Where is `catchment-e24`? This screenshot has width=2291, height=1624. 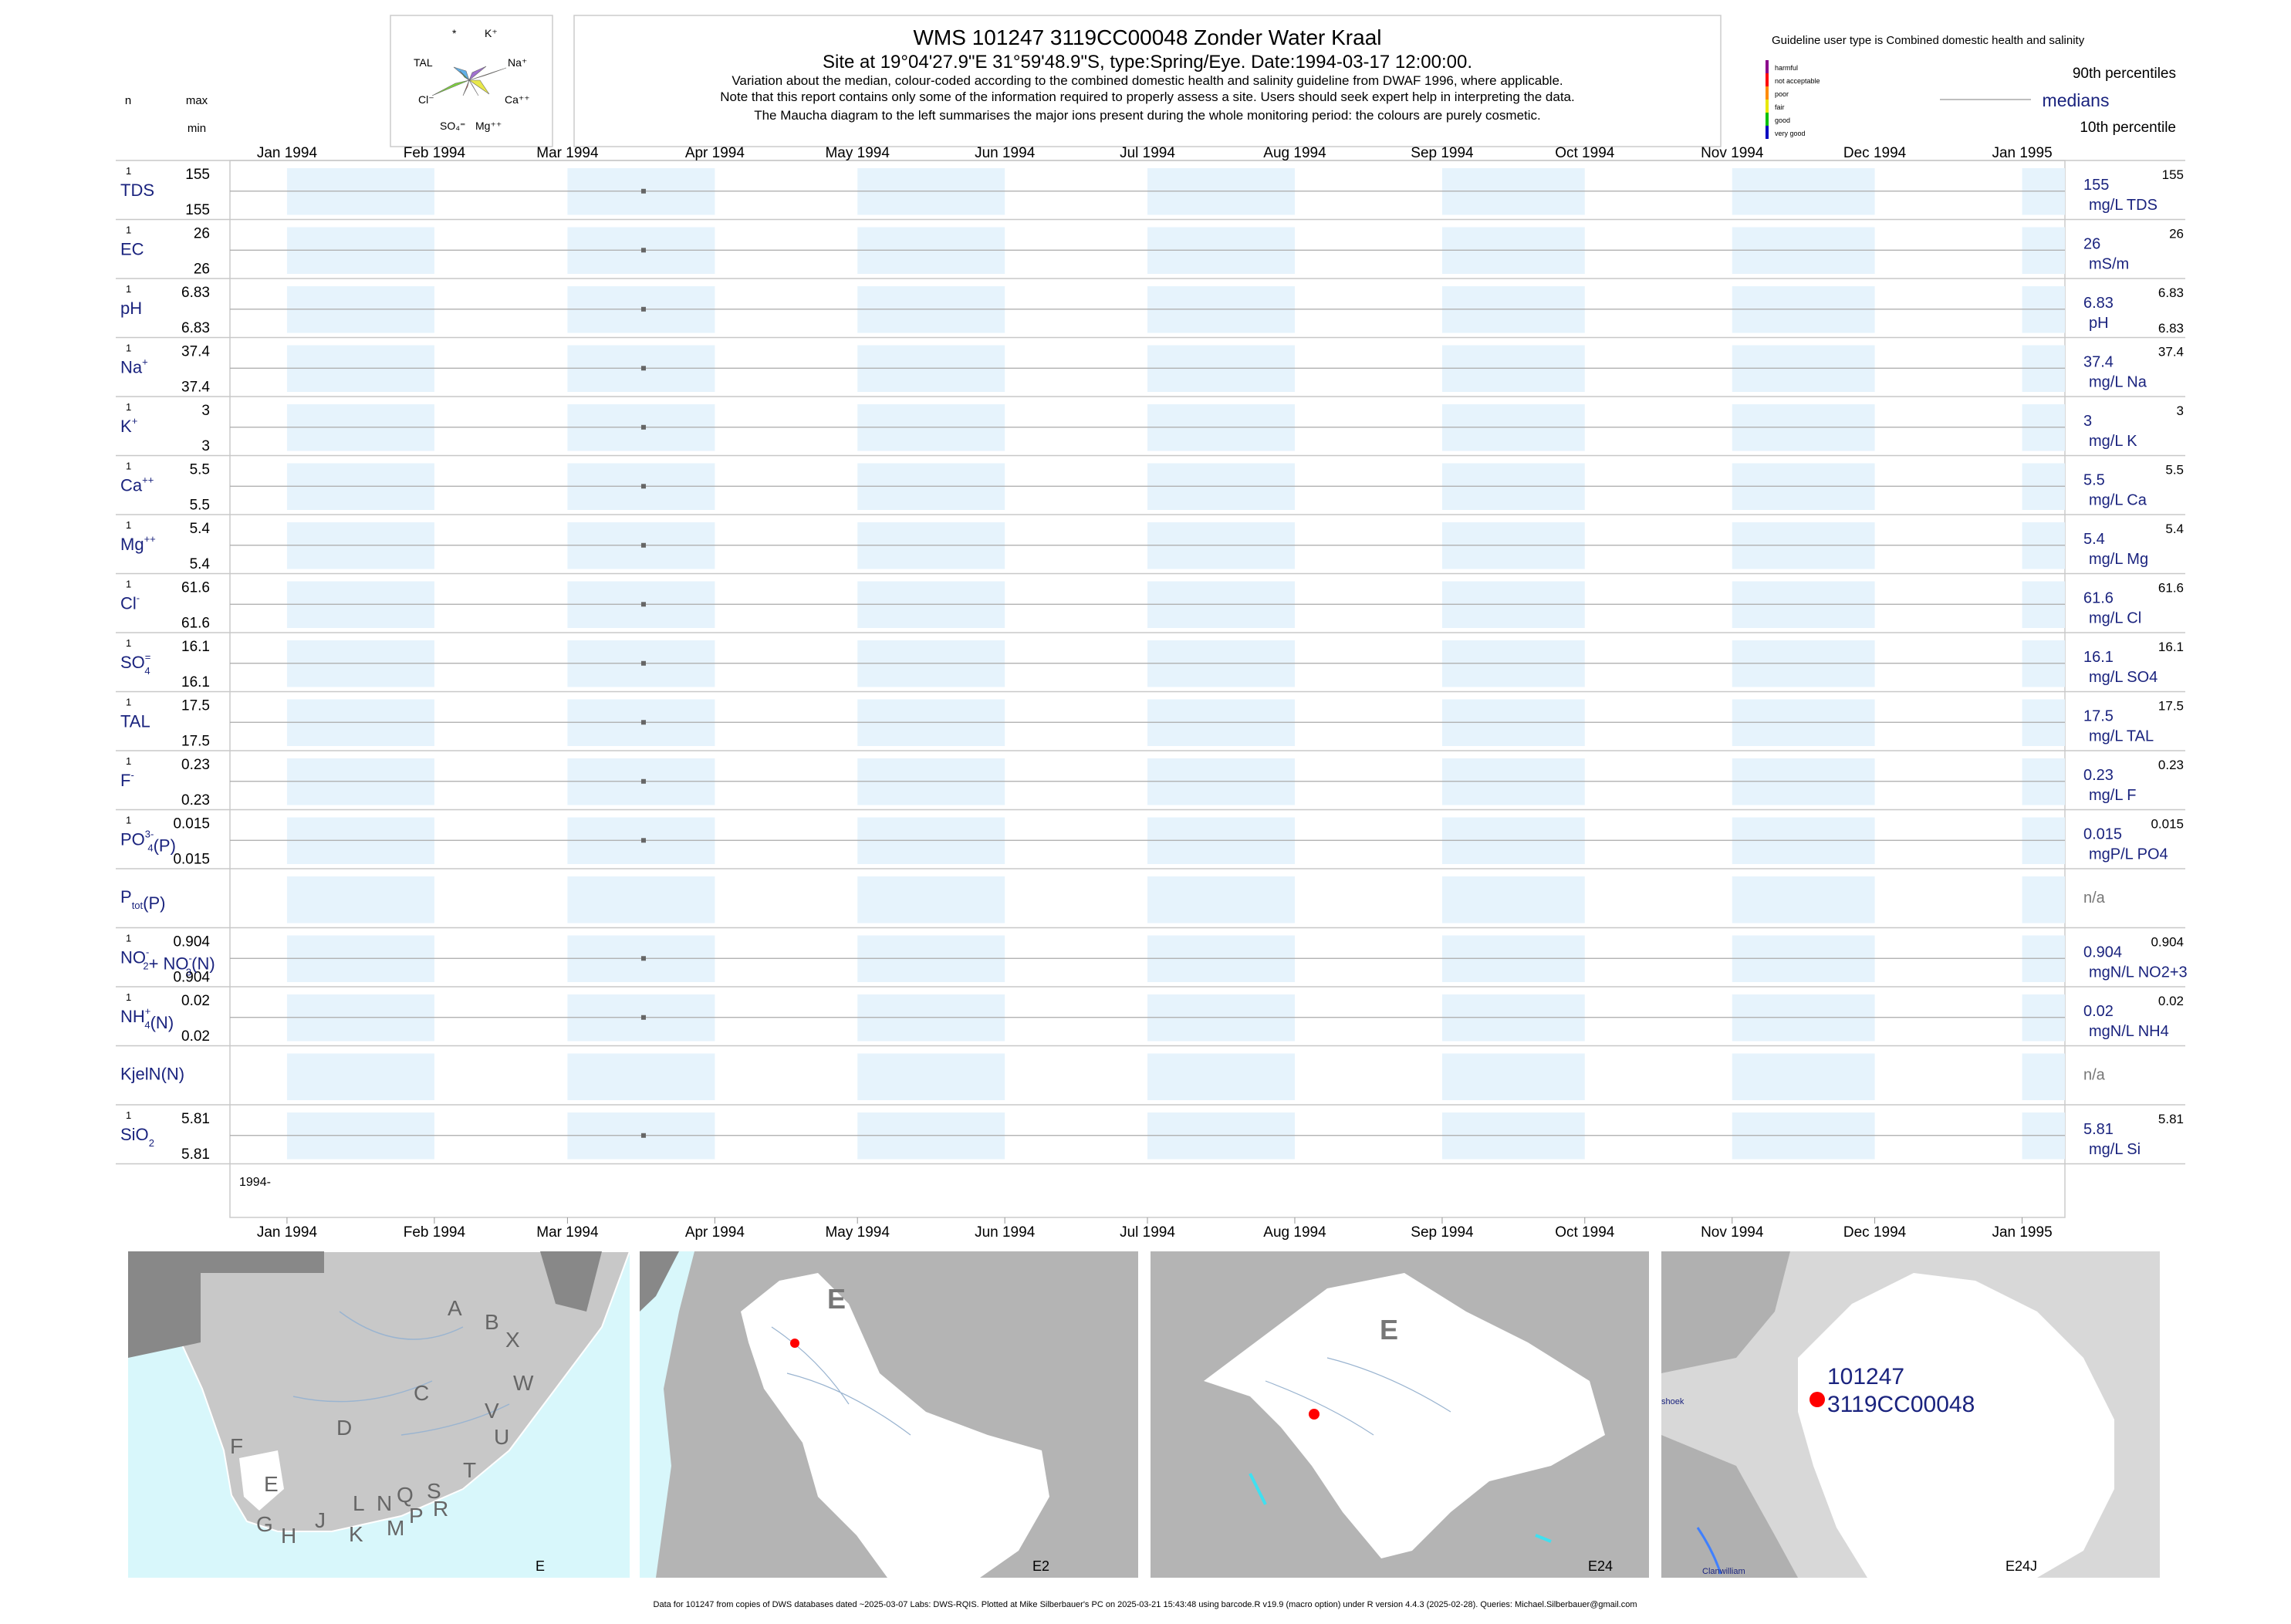 catchment-e24 is located at coordinates (1404, 1415).